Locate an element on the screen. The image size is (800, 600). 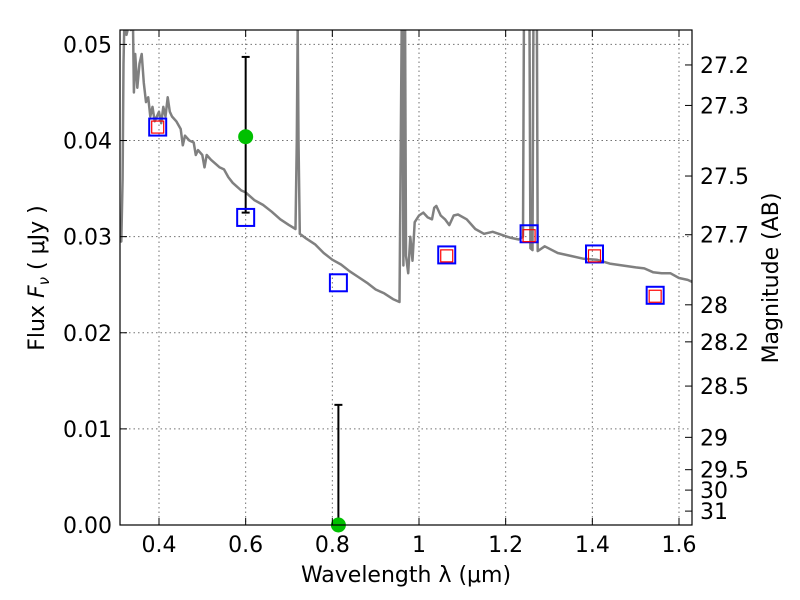
y-label-subscript: ν is located at coordinates (44, 281).